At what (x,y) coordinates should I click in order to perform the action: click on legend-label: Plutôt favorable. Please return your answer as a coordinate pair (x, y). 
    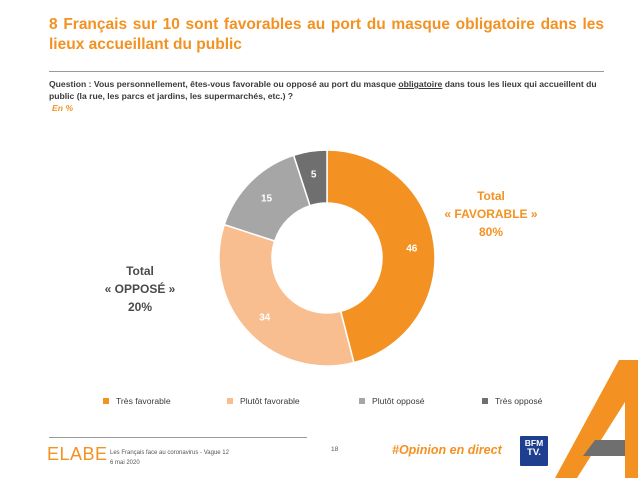
    Looking at the image, I should click on (270, 401).